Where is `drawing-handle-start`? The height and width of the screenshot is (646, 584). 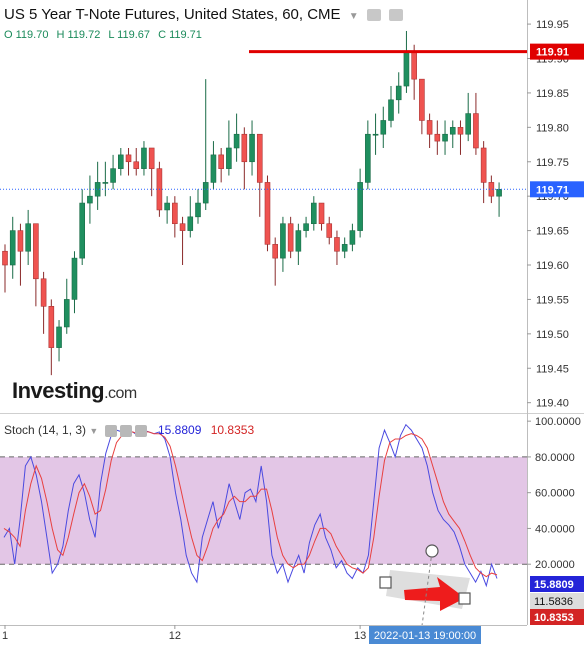
drawing-handle-start is located at coordinates (385, 582).